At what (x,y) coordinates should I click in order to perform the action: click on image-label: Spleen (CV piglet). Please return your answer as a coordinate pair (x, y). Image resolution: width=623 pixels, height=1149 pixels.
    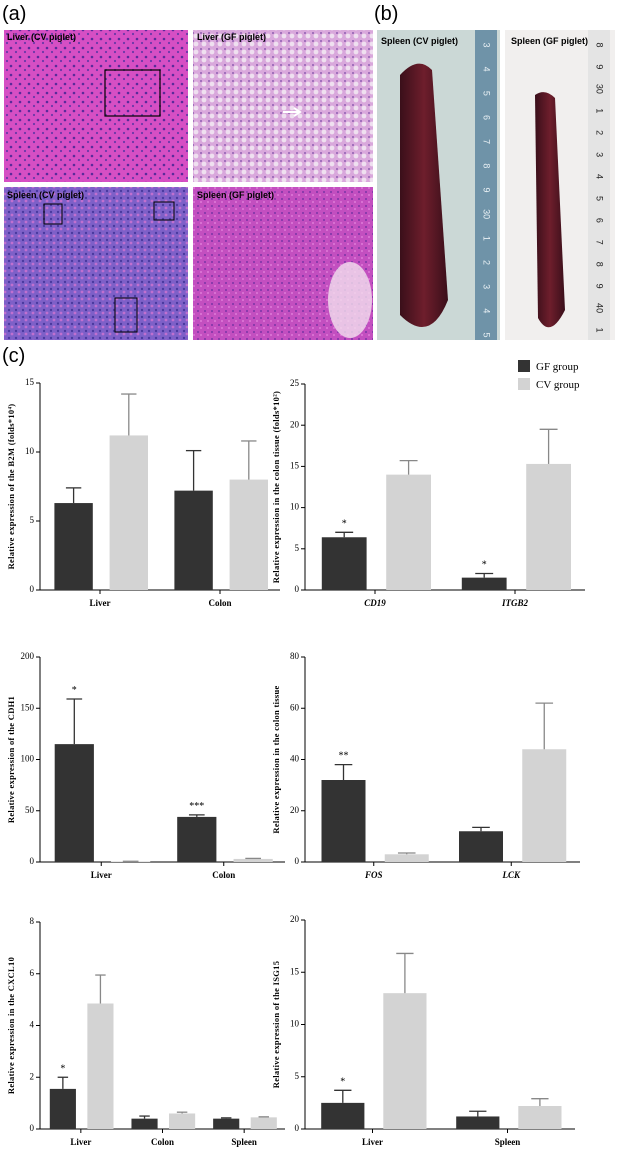
    Looking at the image, I should click on (45, 195).